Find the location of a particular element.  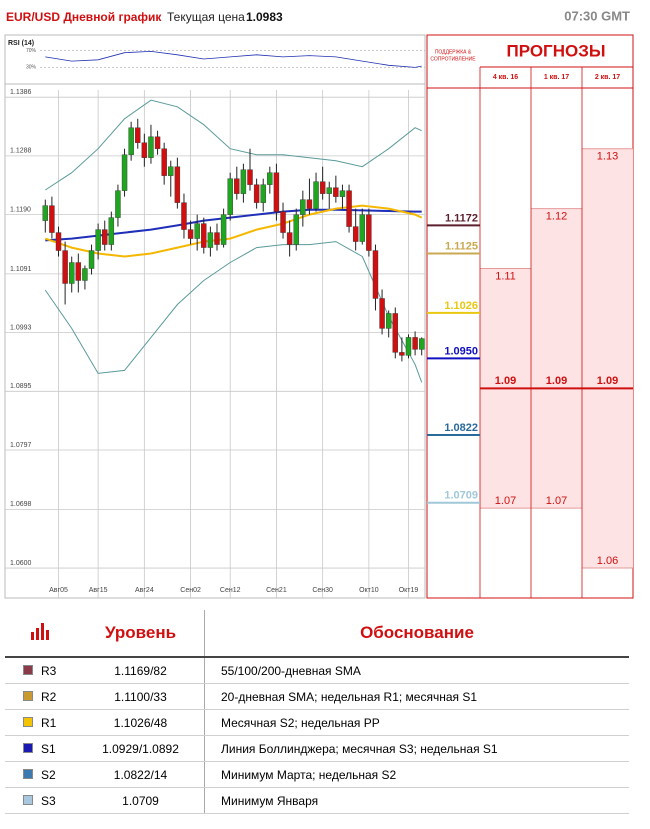

icon-cell is located at coordinates (41, 634).